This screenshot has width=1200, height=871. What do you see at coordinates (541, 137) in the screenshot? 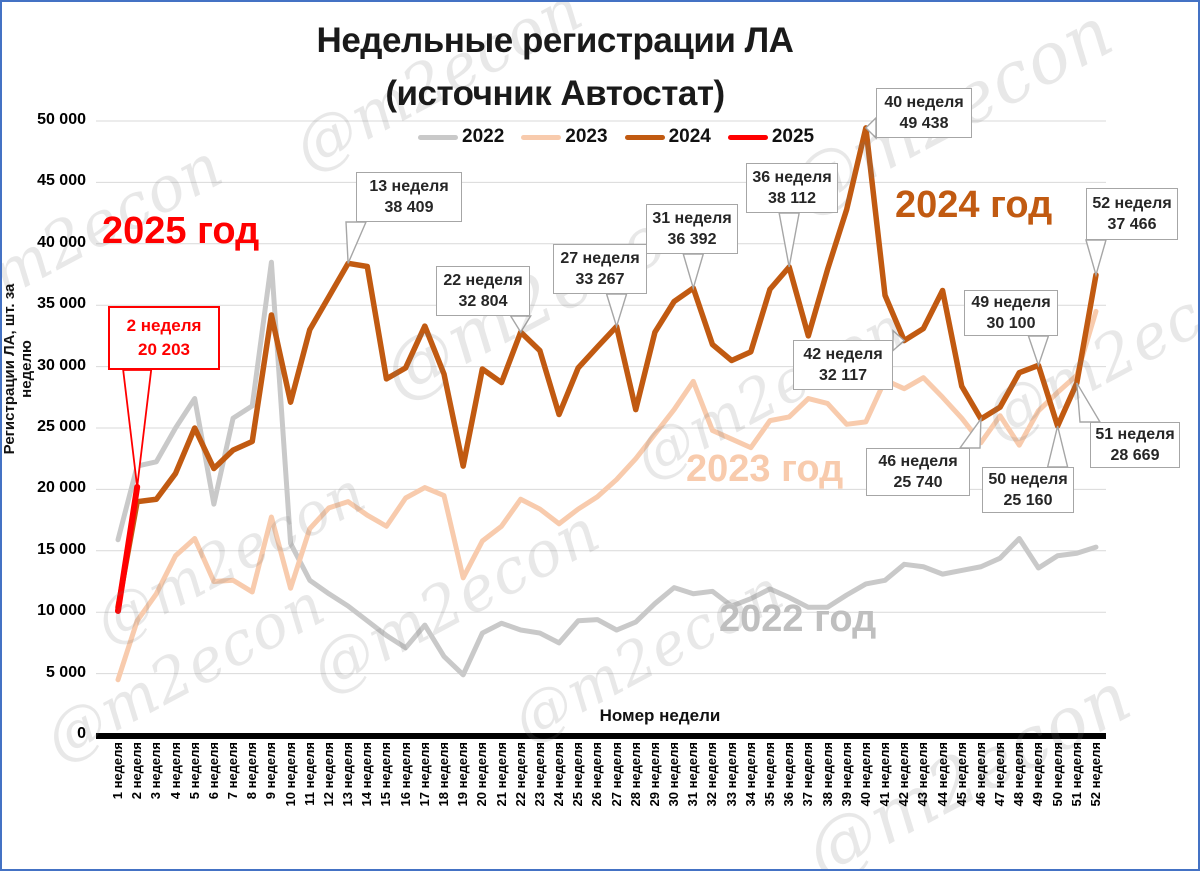
I see `legend-swatch-2023` at bounding box center [541, 137].